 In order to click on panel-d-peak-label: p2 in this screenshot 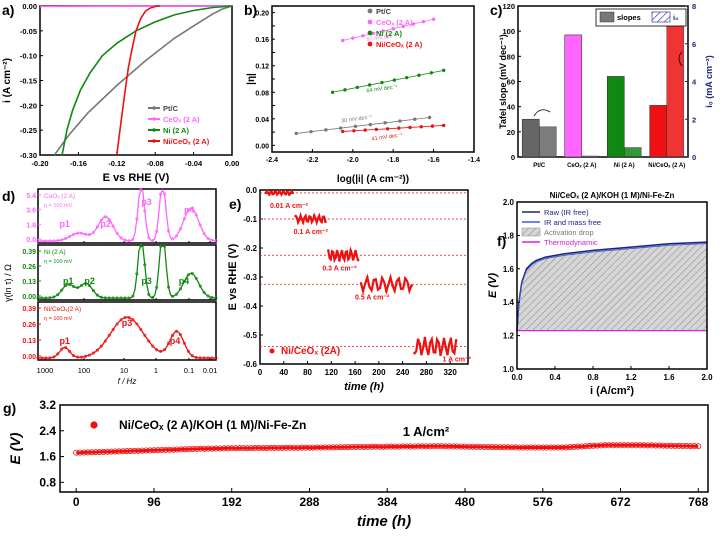, I will do `click(89, 281)`.